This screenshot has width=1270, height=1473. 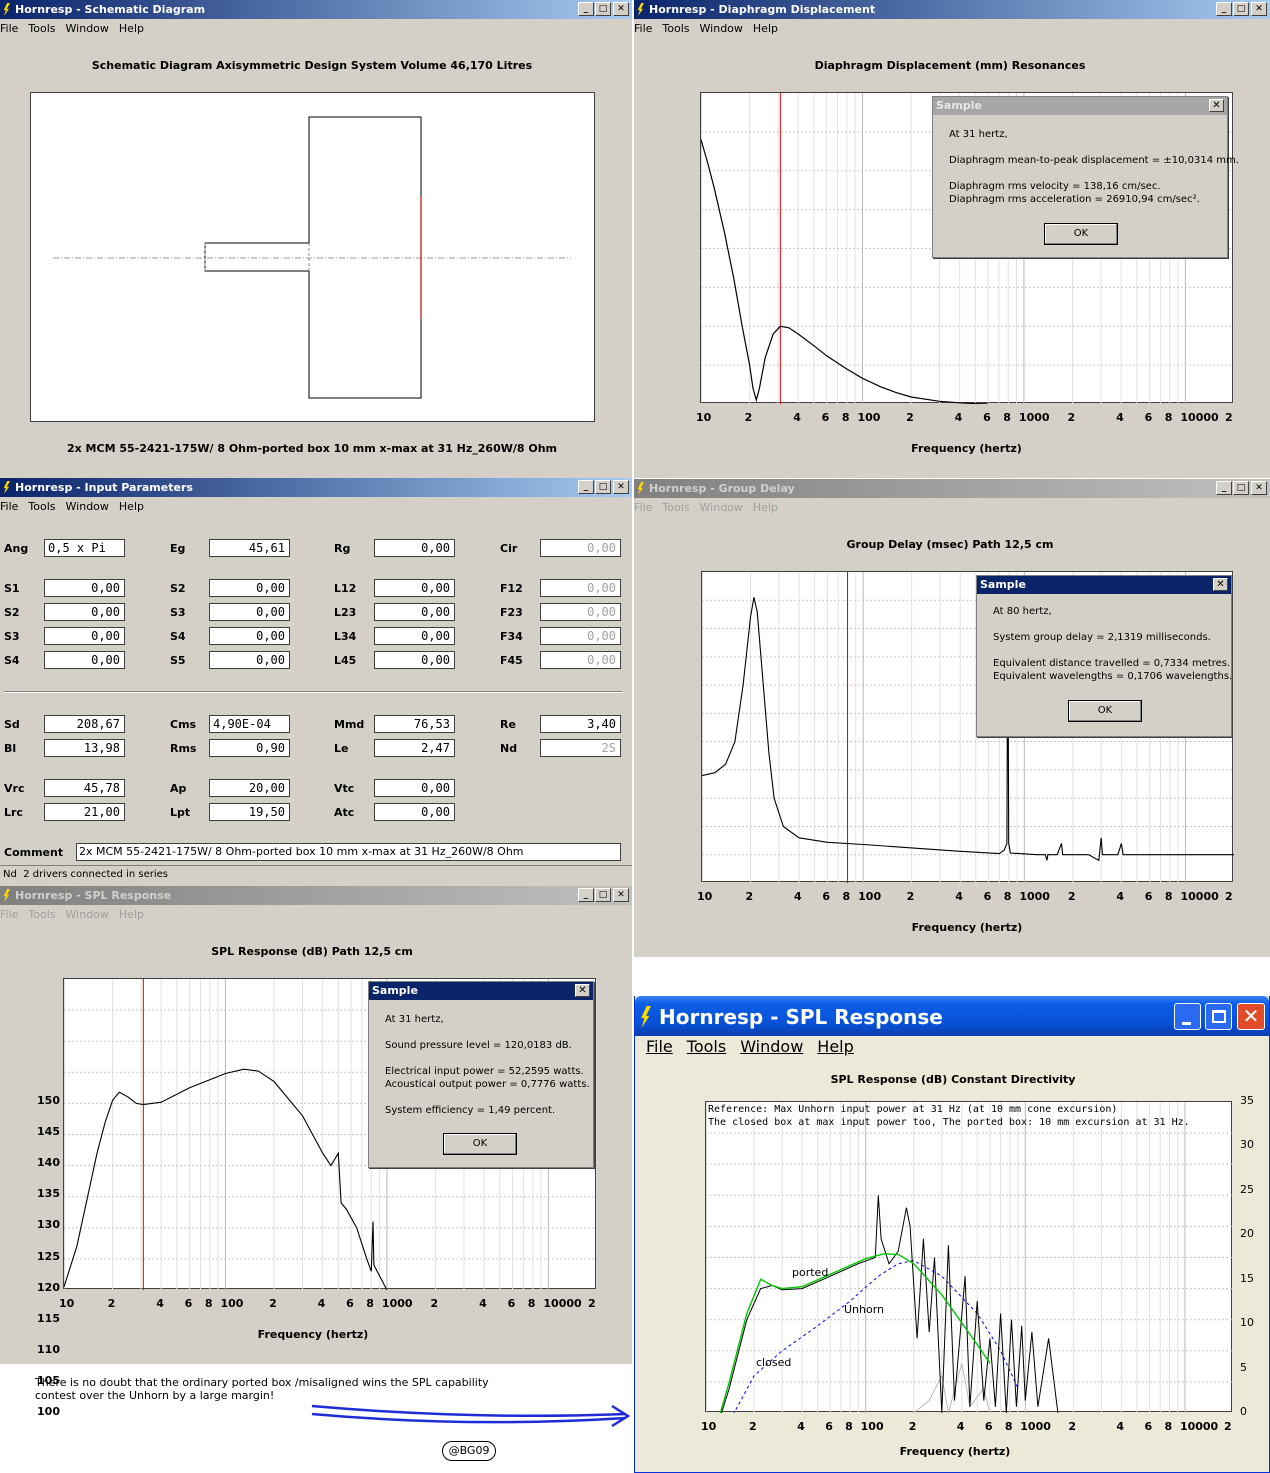 What do you see at coordinates (511, 588) in the screenshot?
I see `param-label: F12` at bounding box center [511, 588].